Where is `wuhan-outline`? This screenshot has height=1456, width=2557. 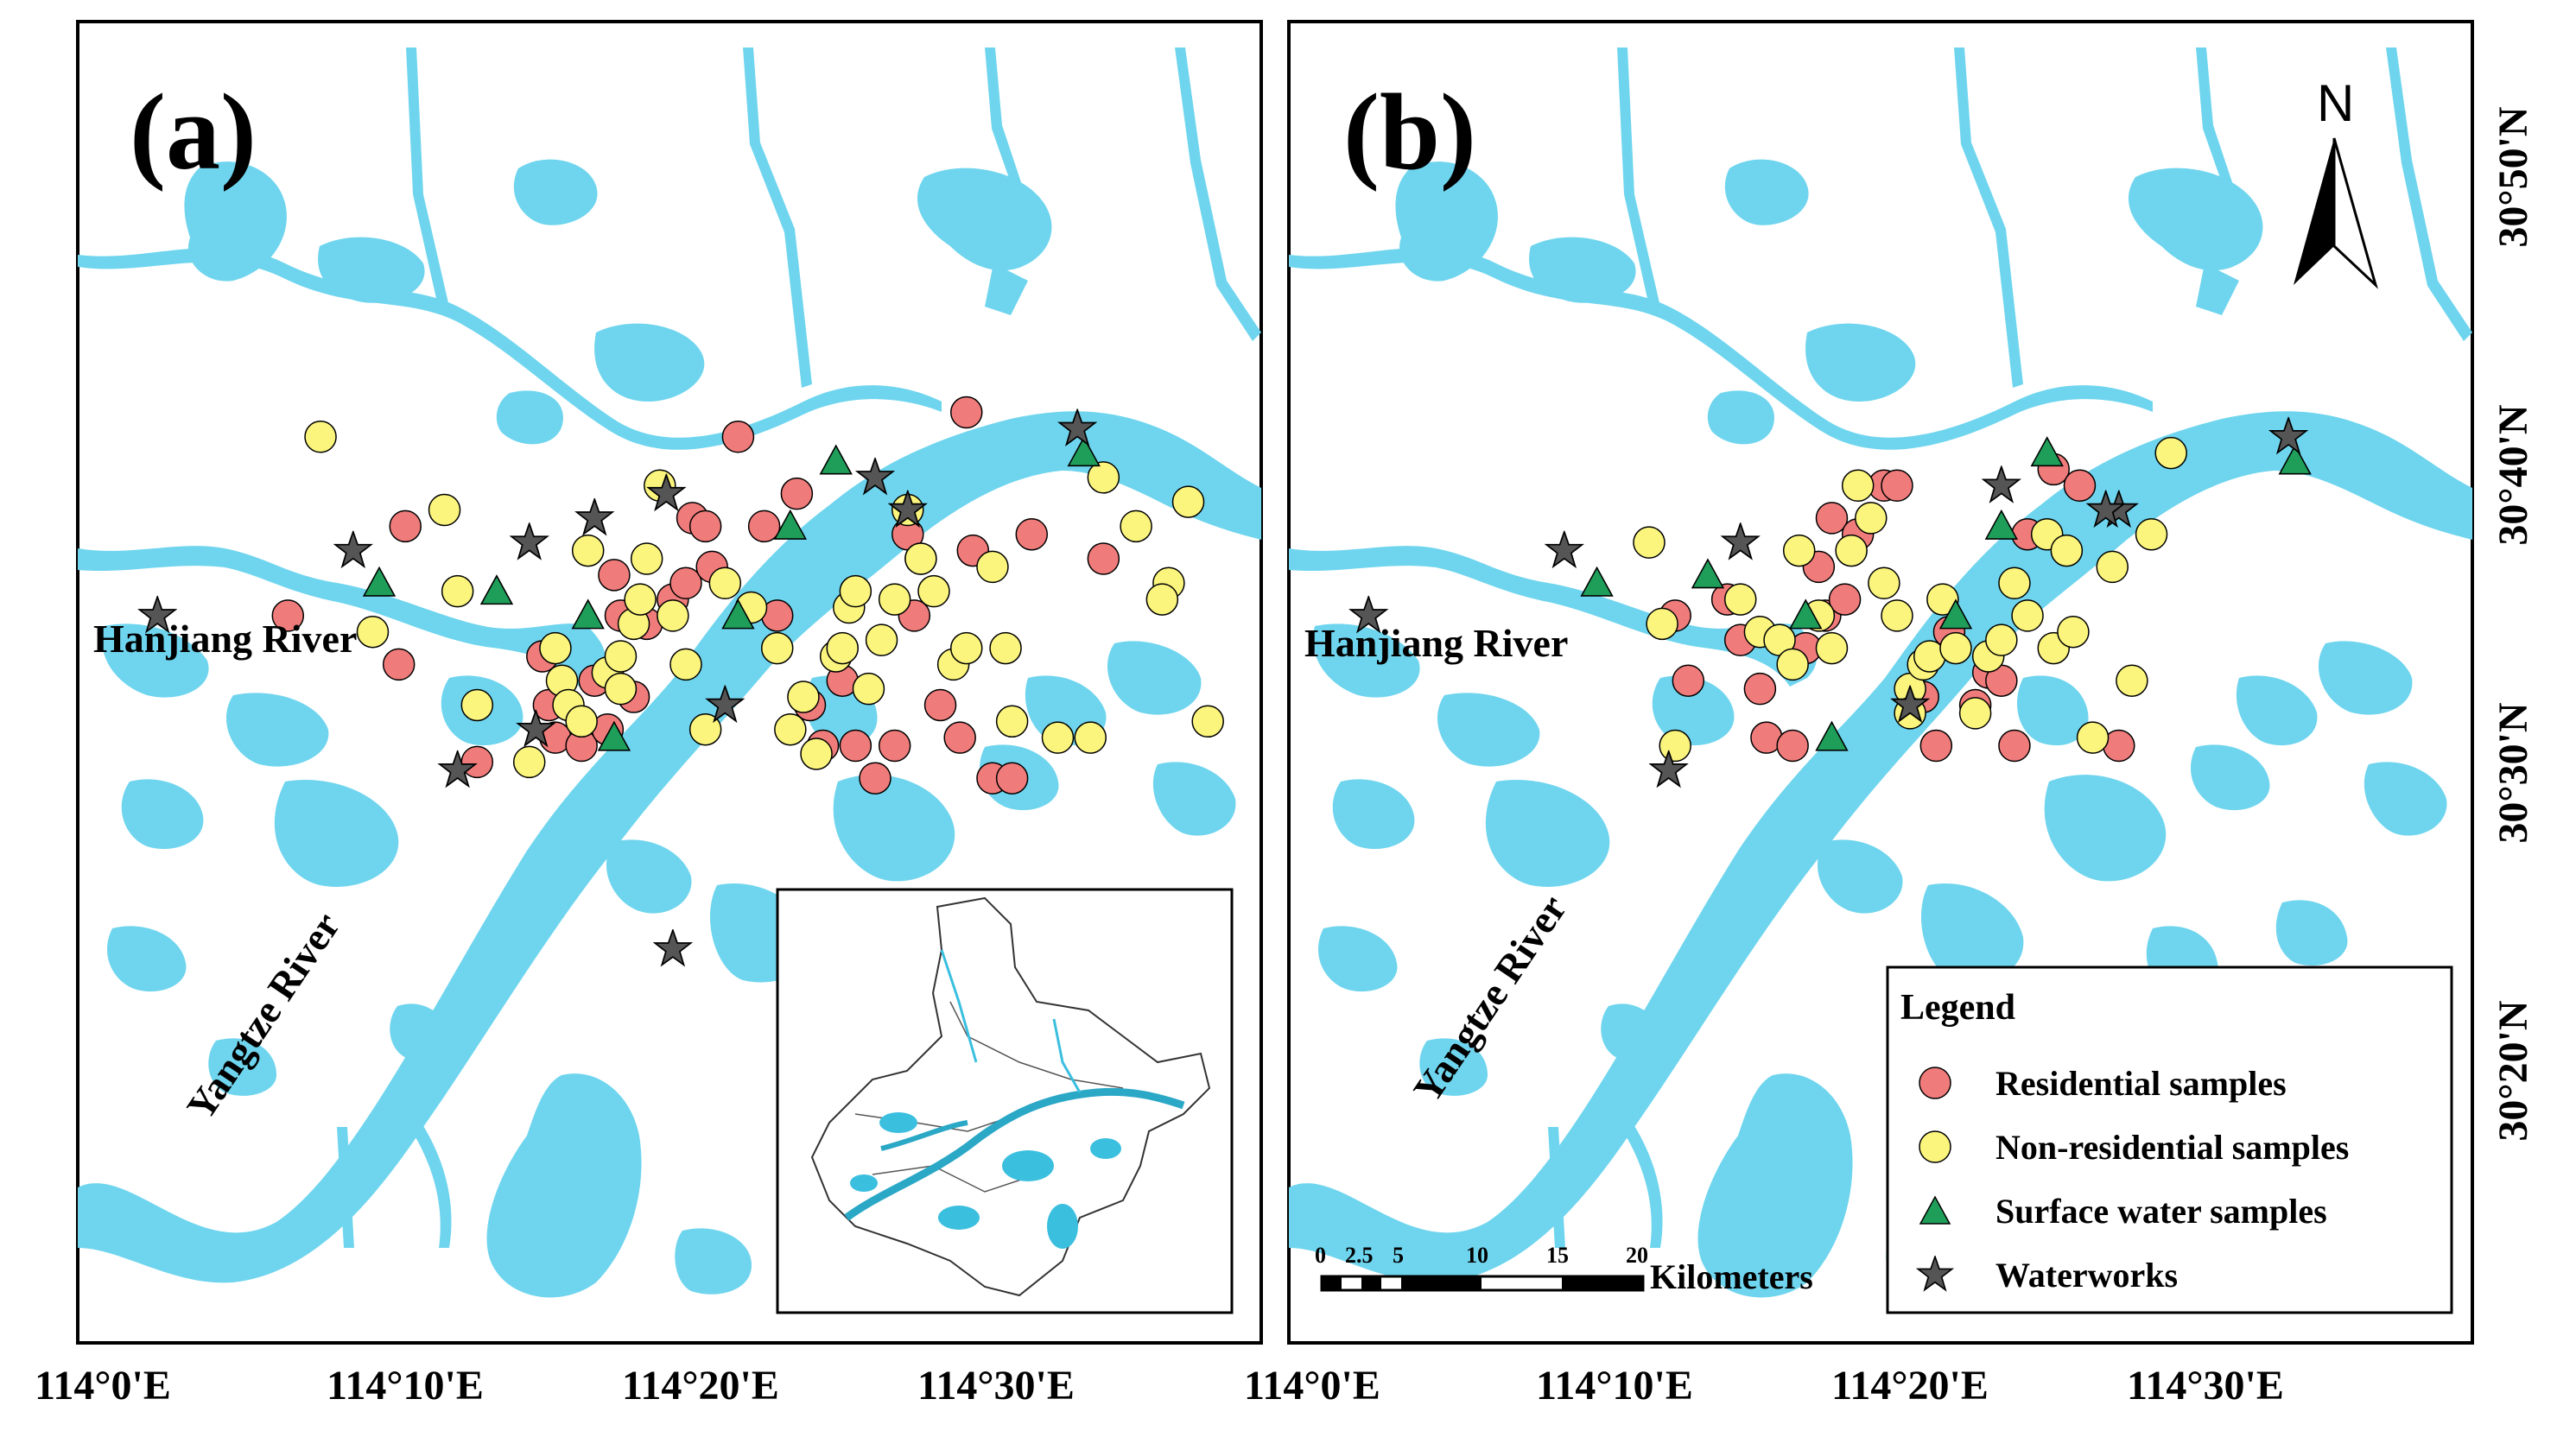 wuhan-outline is located at coordinates (1011, 1096).